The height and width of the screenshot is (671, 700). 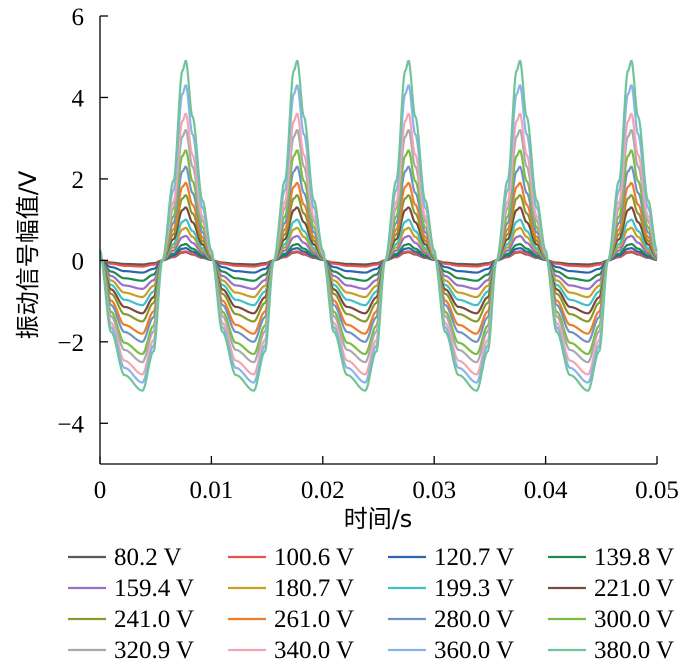 I want to click on legend-item: 80.2 V, so click(x=125, y=557).